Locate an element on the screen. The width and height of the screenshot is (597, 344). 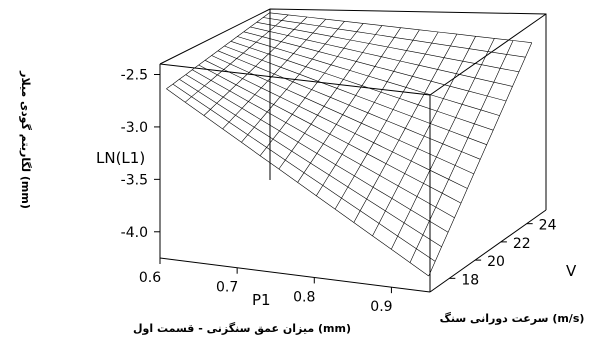
v-tick-label: 24 is located at coordinates (548, 226).